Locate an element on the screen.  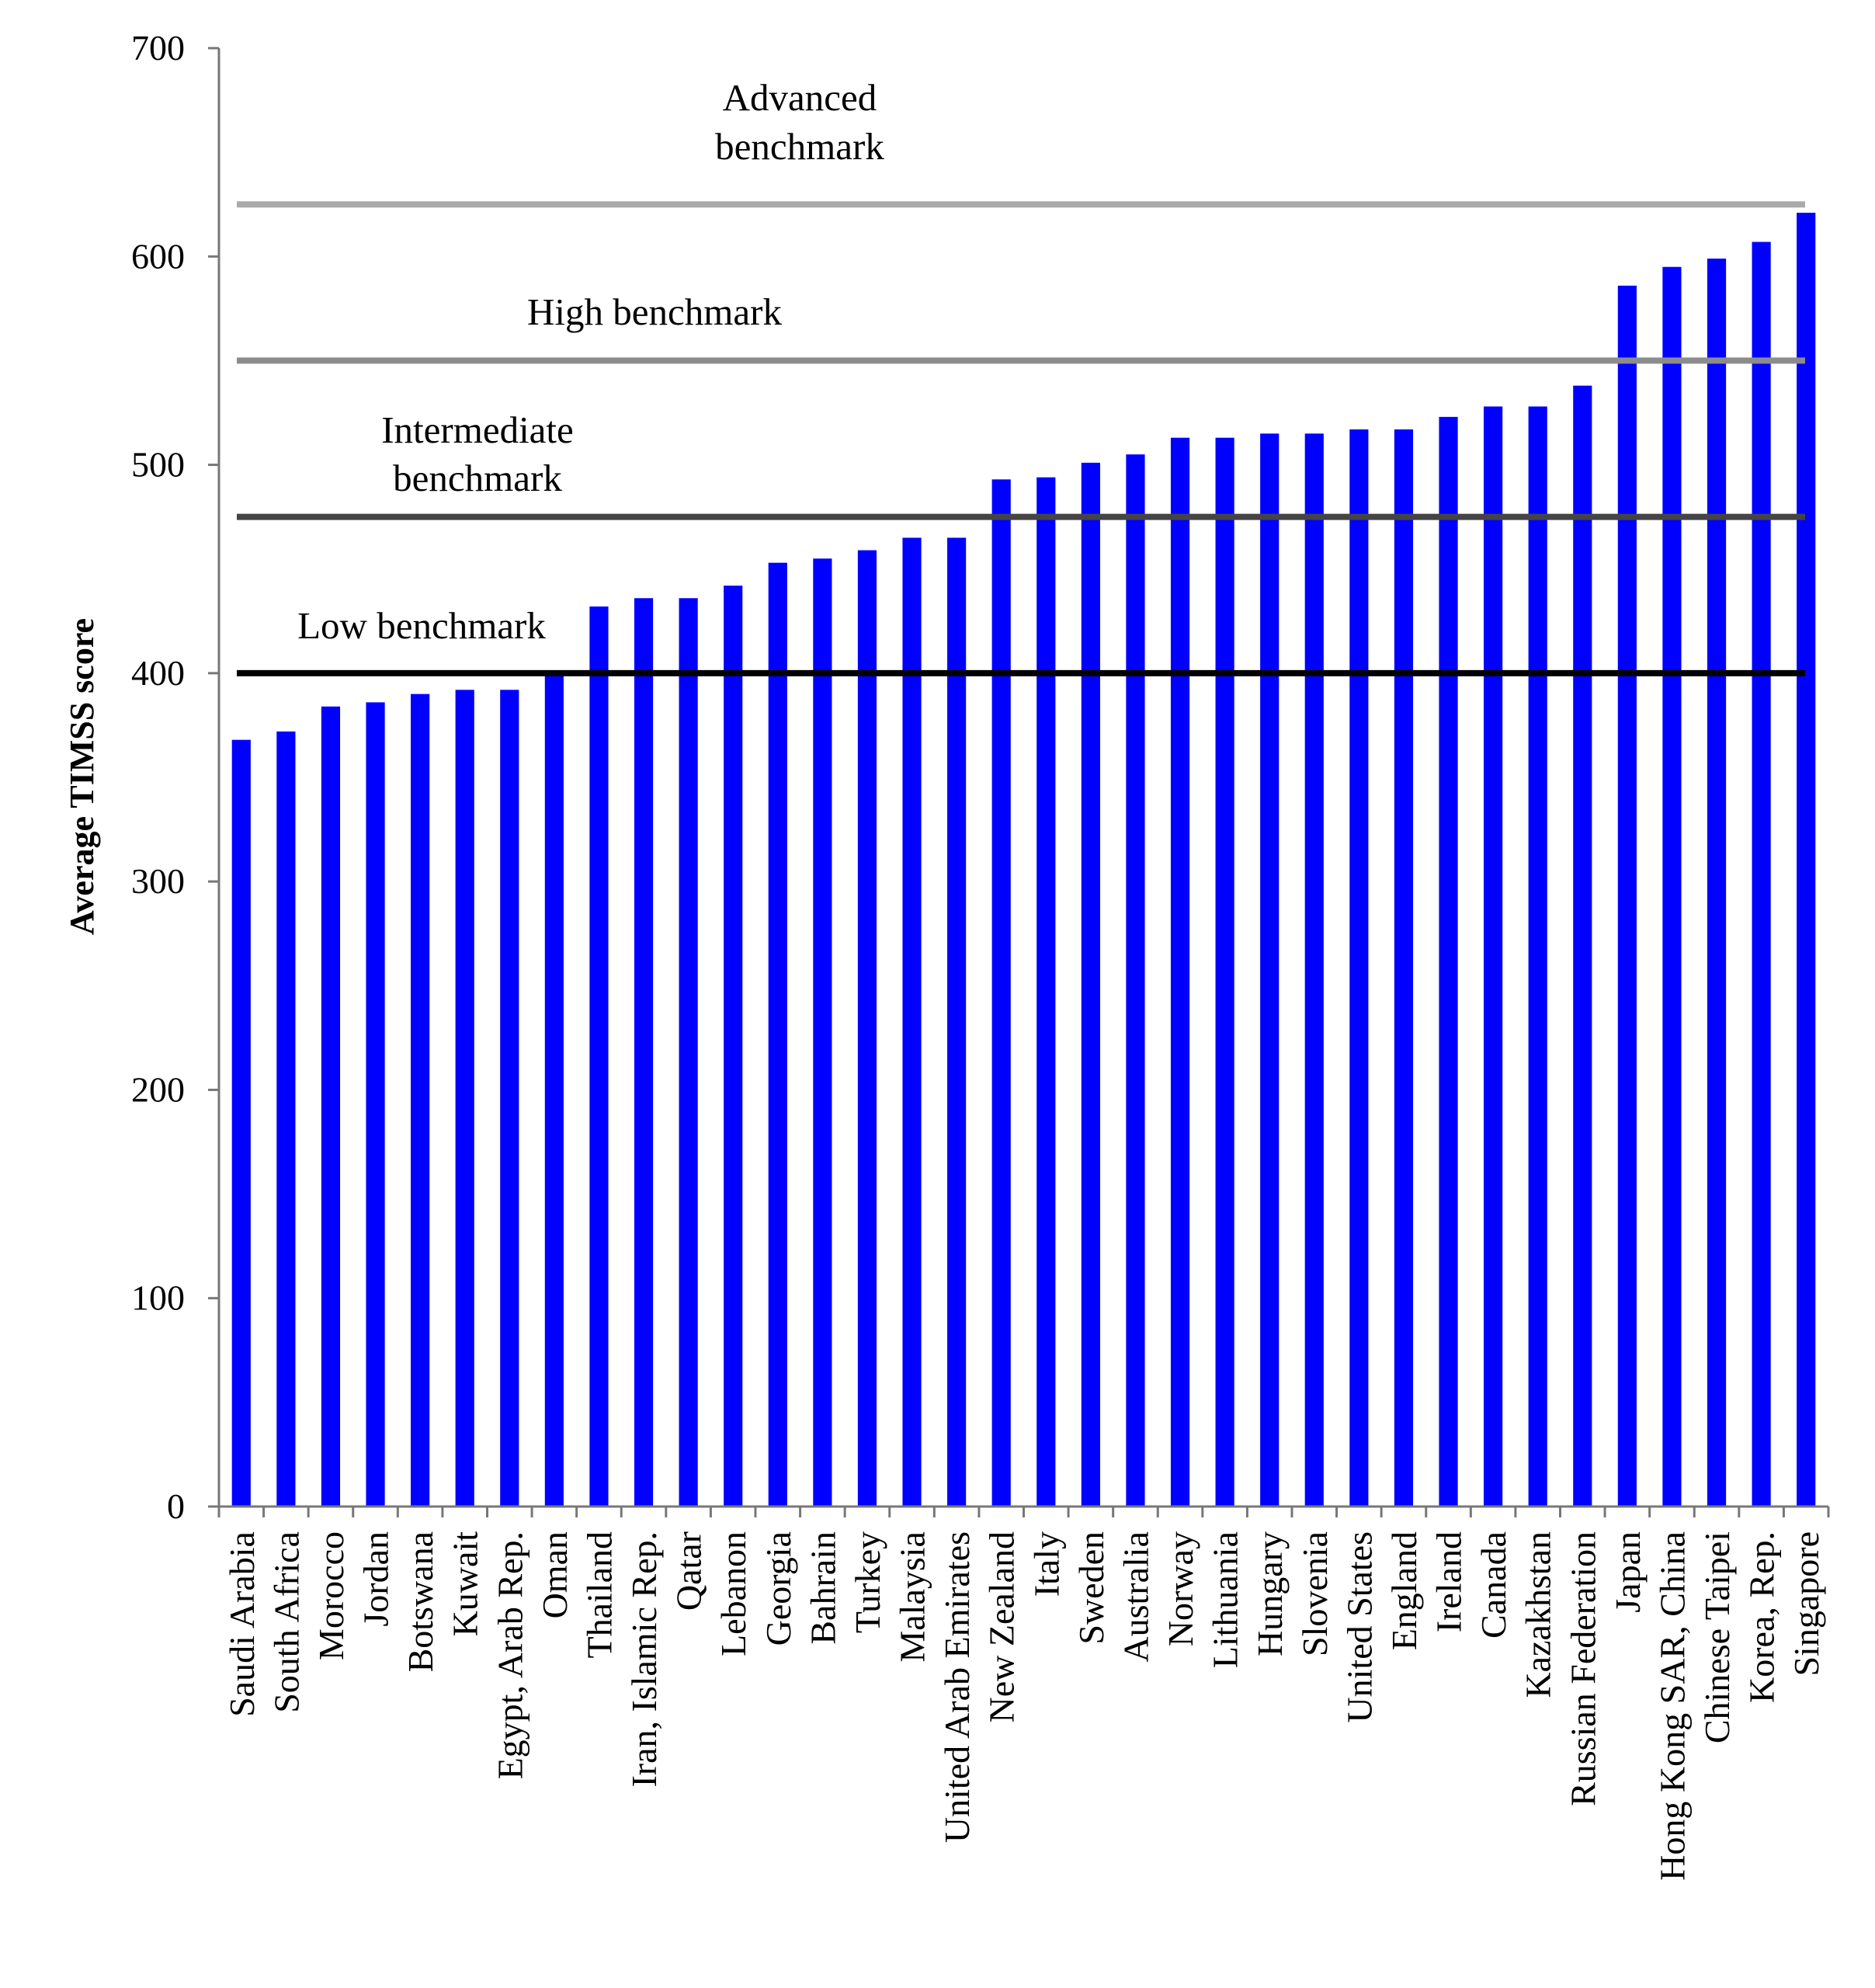
x-category-label: Kuwait is located at coordinates (465, 1584).